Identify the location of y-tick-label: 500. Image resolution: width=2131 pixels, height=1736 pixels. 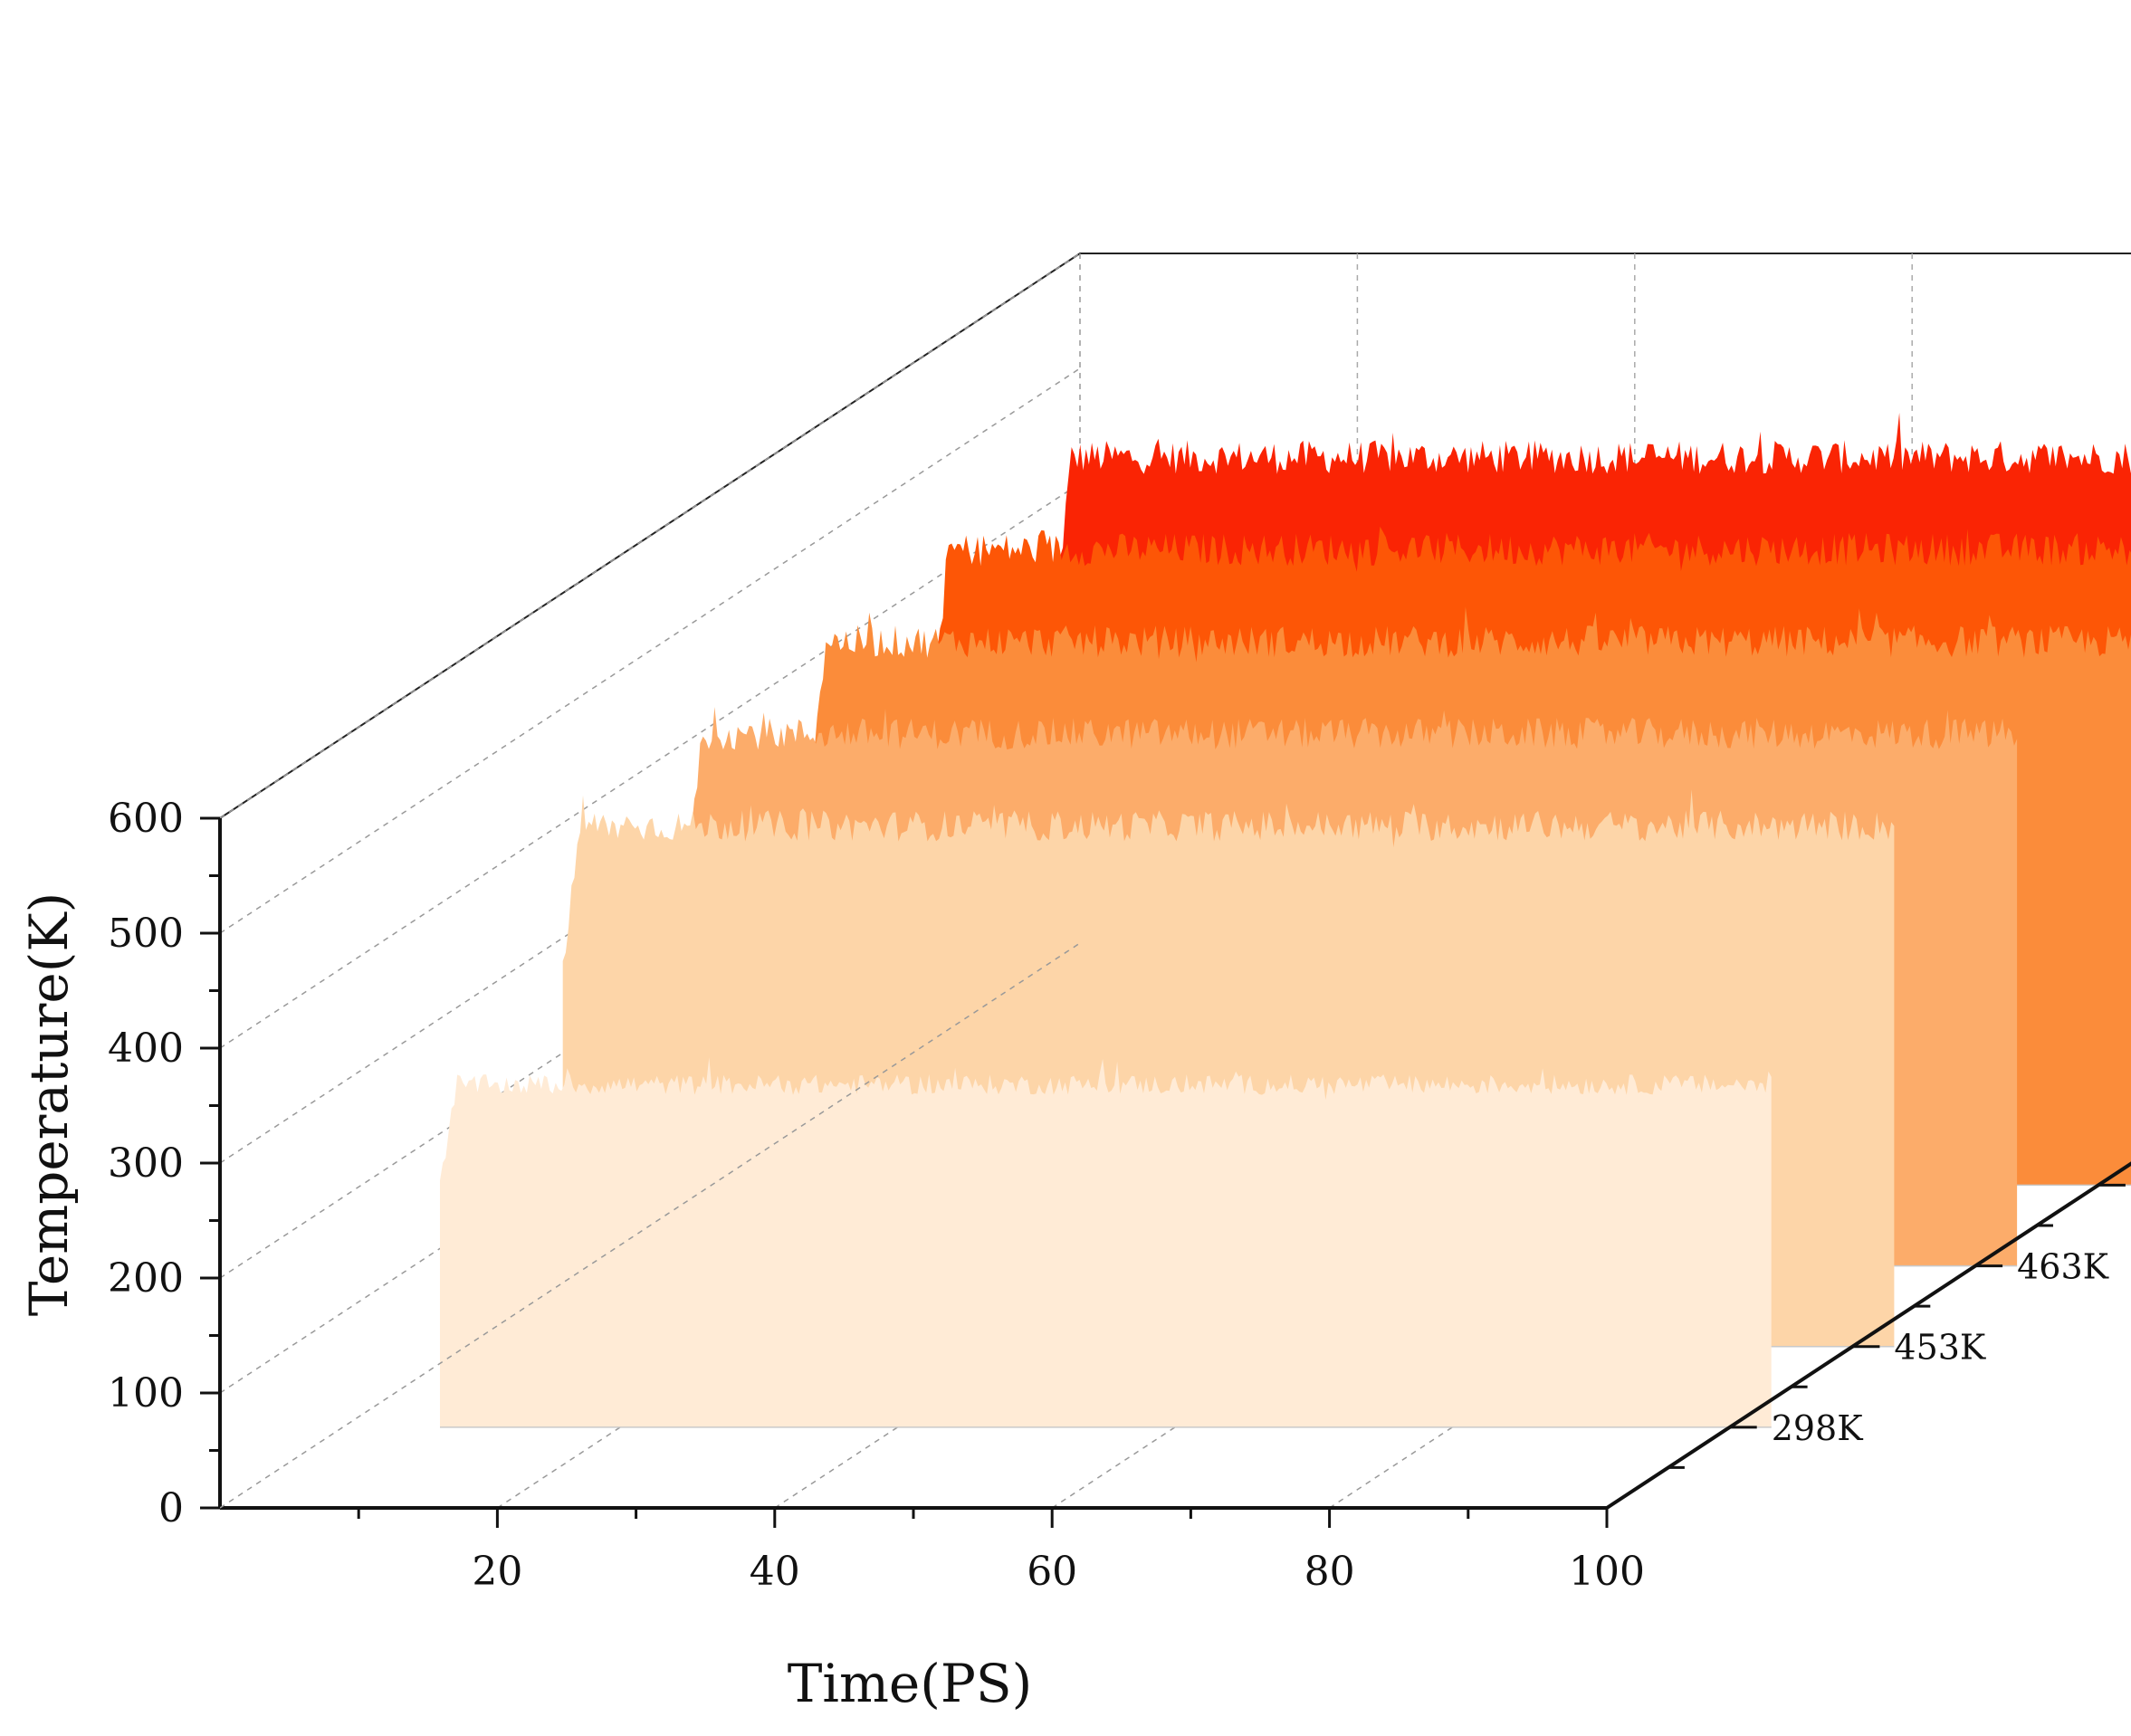
(146, 934).